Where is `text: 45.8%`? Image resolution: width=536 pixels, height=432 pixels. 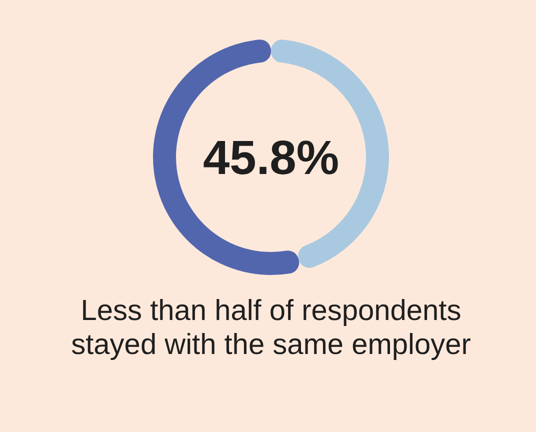
text: 45.8% is located at coordinates (271, 158).